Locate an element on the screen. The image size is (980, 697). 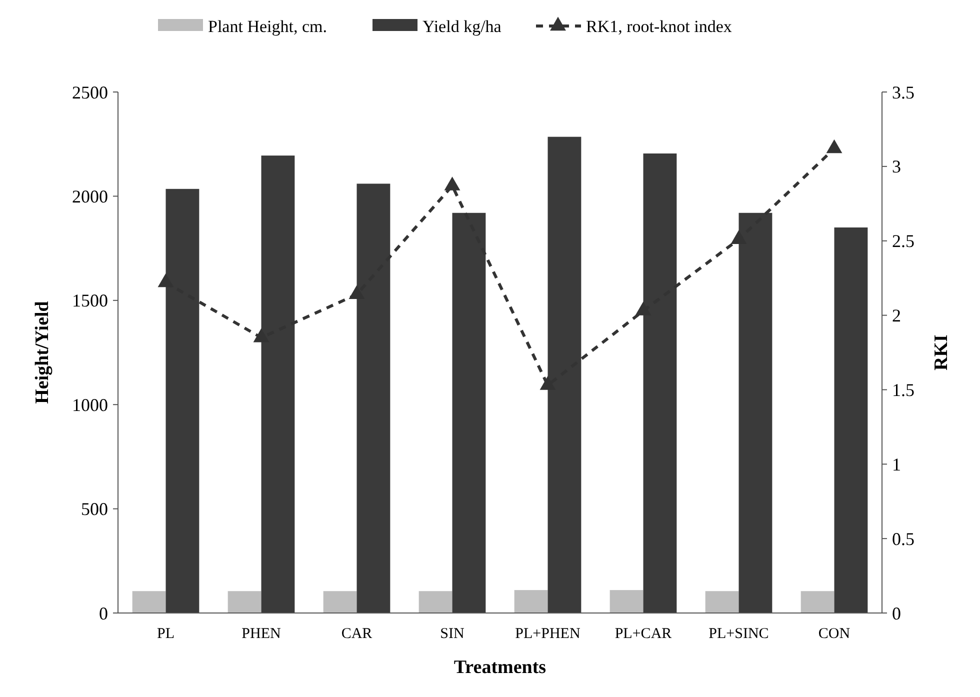
y-tick-label: 1500 is located at coordinates (90, 300).